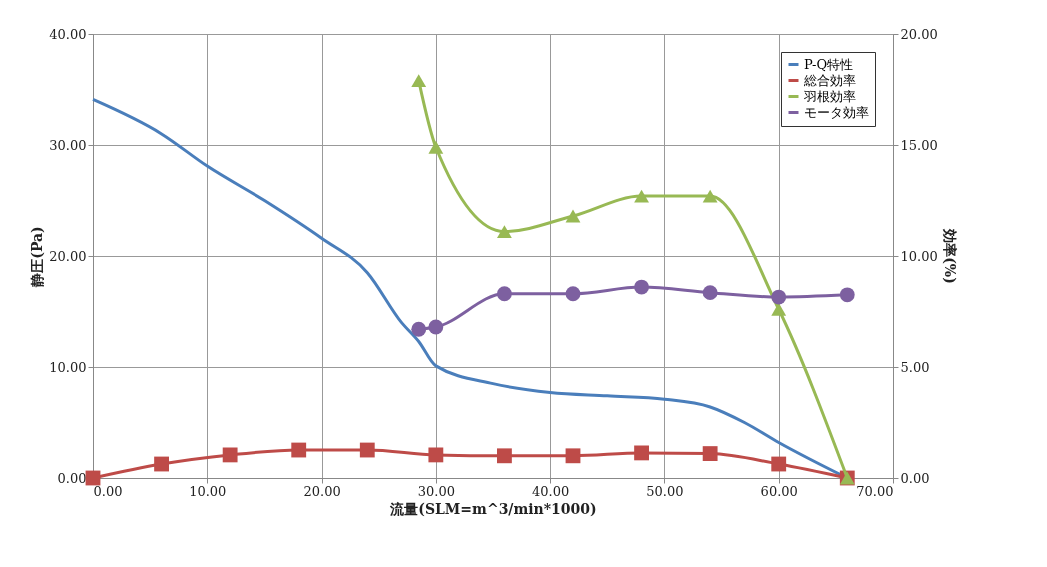 This screenshot has height=567, width=1047. I want to click on x-tick-label: 60.00, so click(779, 491).